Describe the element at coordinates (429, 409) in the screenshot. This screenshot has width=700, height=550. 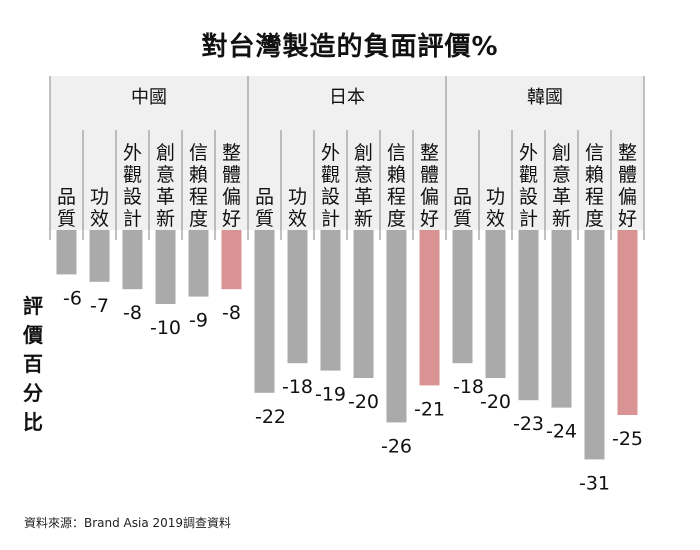
I see `data-label: -21` at that location.